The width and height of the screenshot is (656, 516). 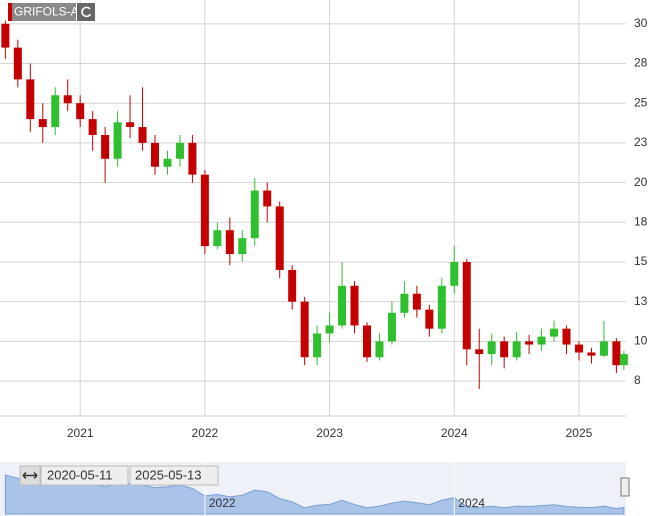 What do you see at coordinates (579, 433) in the screenshot?
I see `x-tick-label: 2025` at bounding box center [579, 433].